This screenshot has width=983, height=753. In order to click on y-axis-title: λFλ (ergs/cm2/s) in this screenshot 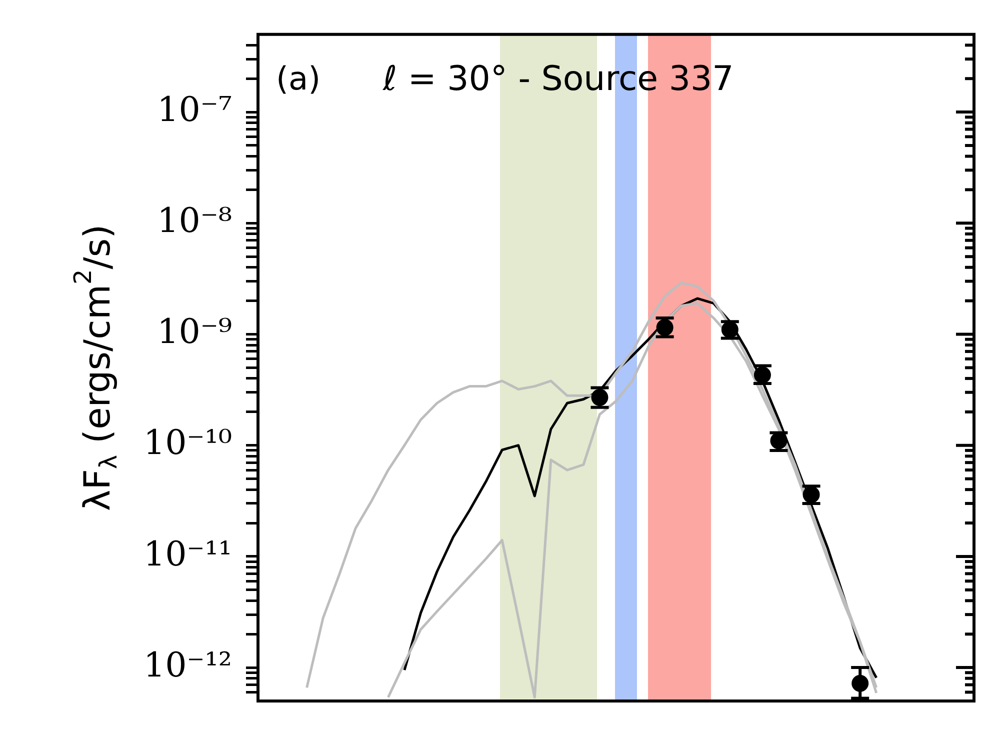, I will do `click(95, 368)`.